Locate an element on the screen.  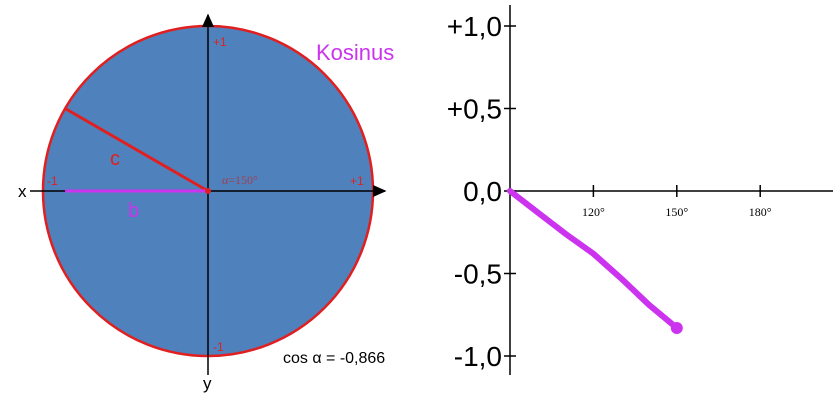
x-tick-label: 120° is located at coordinates (593, 212).